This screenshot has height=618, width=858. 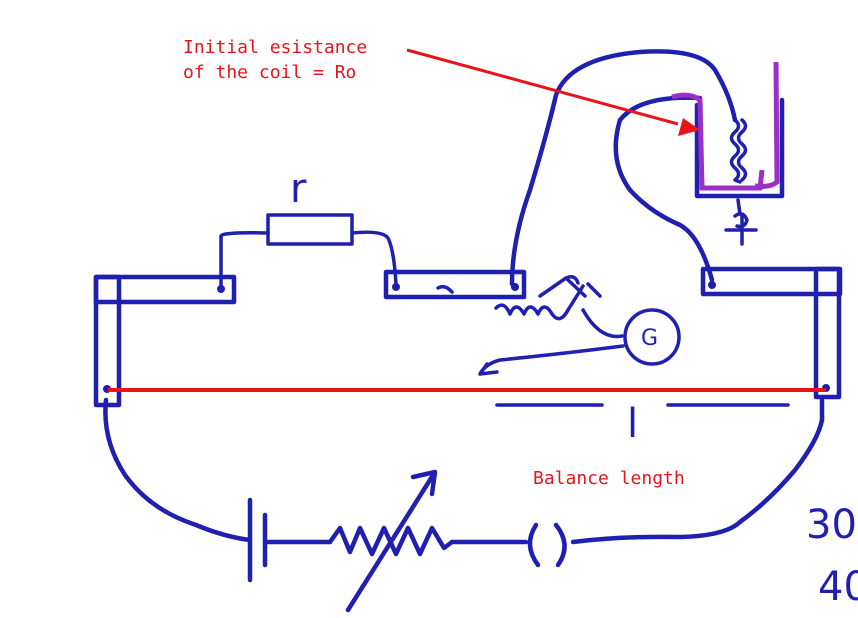 What do you see at coordinates (664, 189) in the screenshot?
I see `coil-lead-right` at bounding box center [664, 189].